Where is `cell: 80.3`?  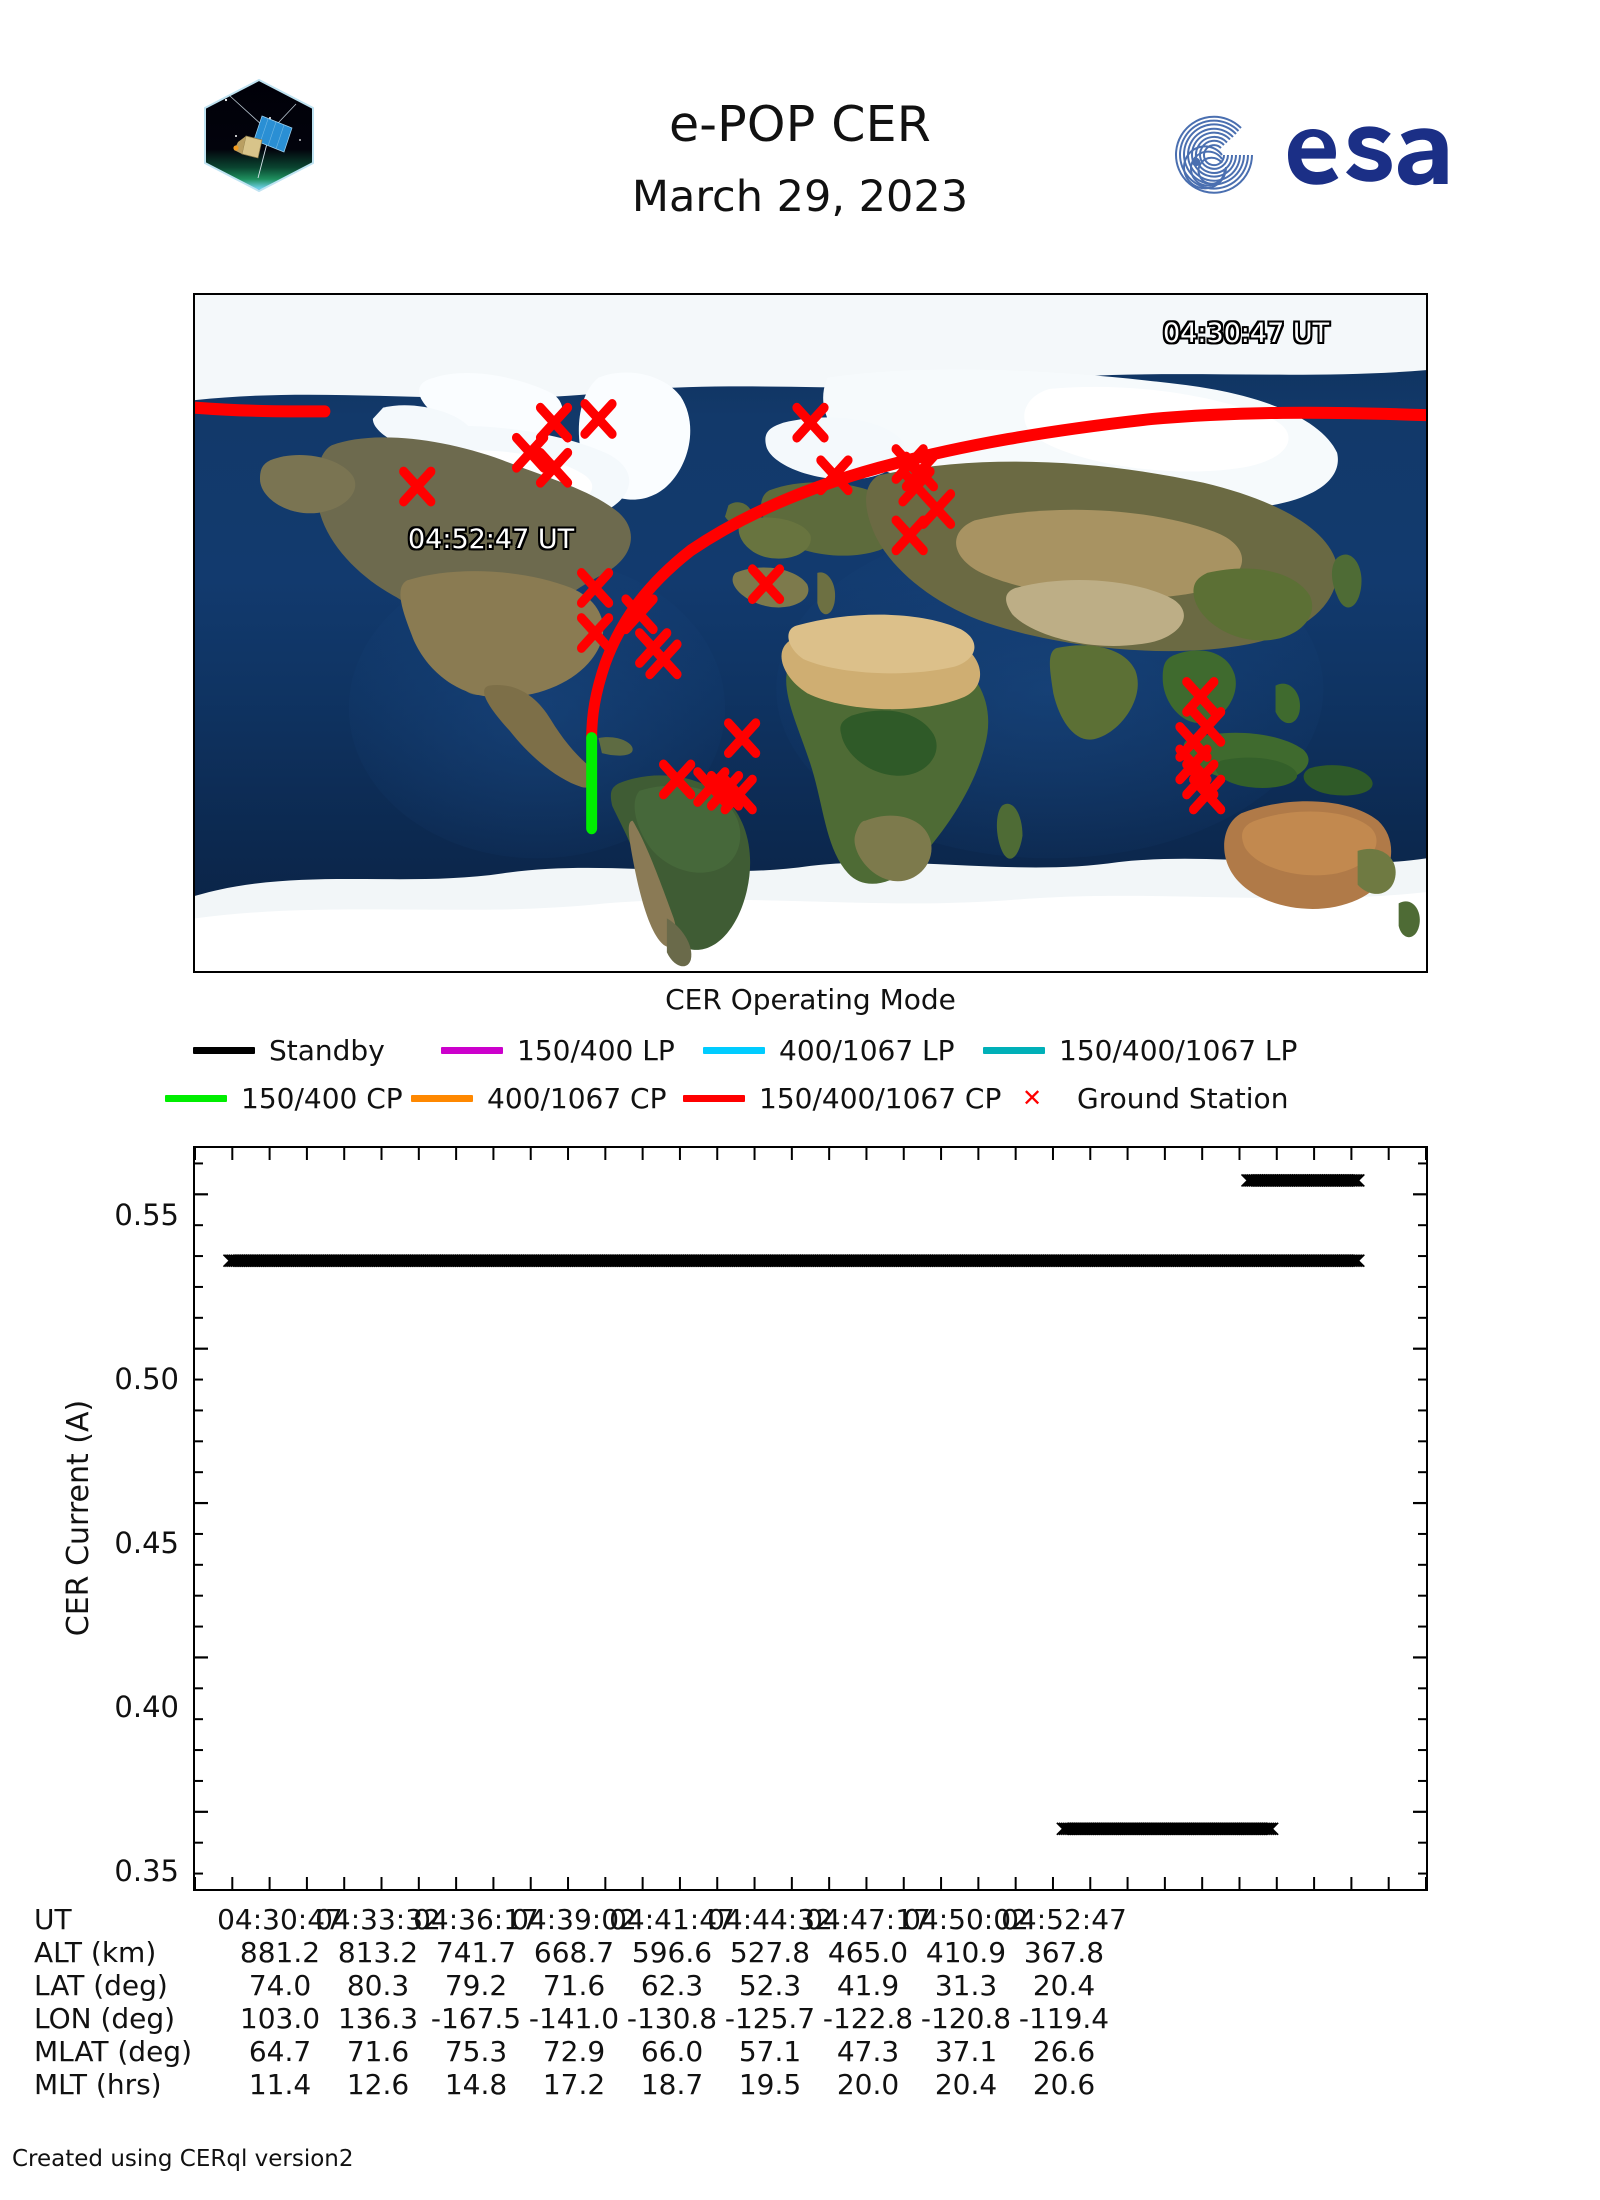 cell: 80.3 is located at coordinates (378, 1985).